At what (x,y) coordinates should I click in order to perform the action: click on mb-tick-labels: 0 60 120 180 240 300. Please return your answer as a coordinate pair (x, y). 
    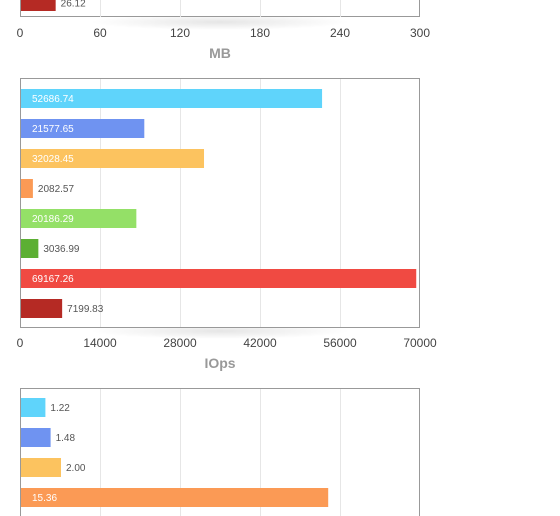
    Looking at the image, I should click on (224, 33).